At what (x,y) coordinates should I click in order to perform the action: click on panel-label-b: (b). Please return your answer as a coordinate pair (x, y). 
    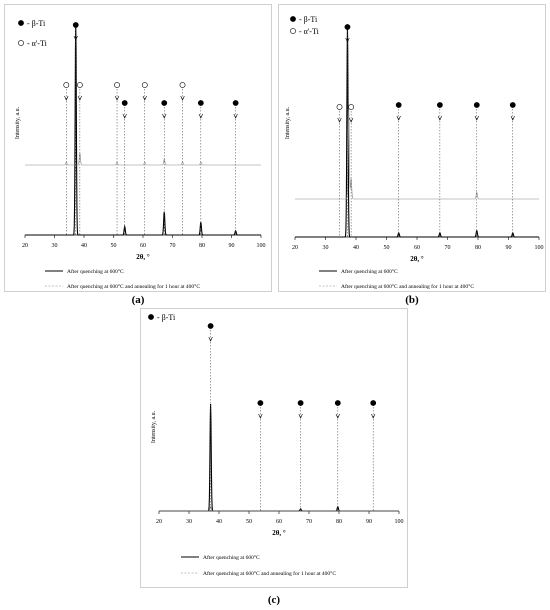
    Looking at the image, I should click on (412, 300).